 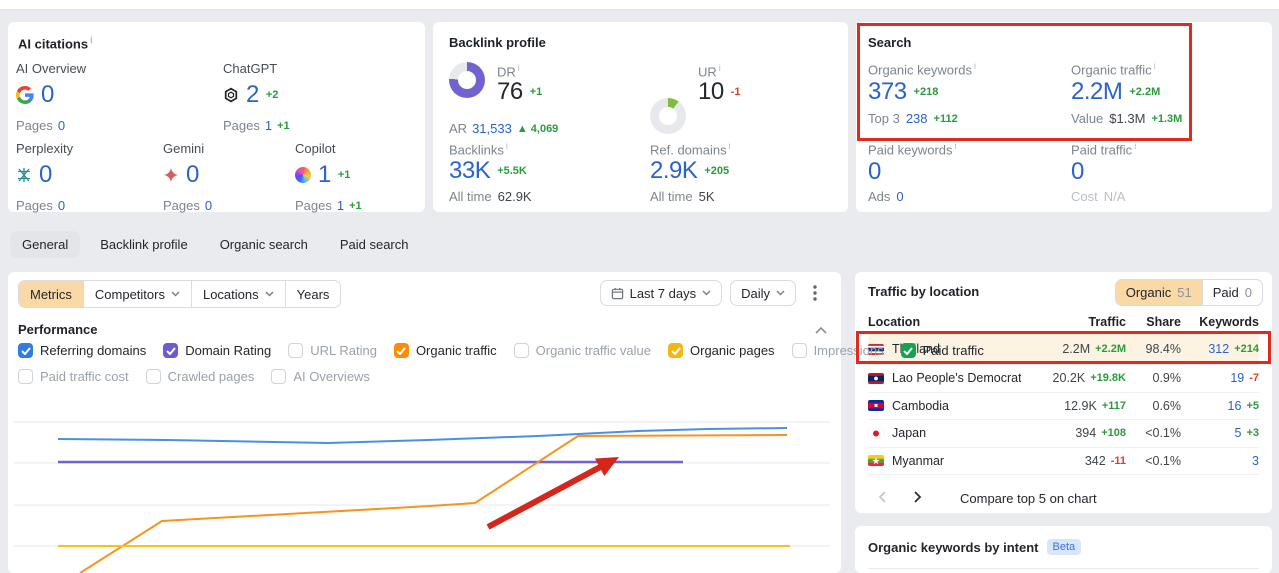 I want to click on table-row-japan: Japan 394 +108 <0.1% 5 +3, so click(x=1063, y=434).